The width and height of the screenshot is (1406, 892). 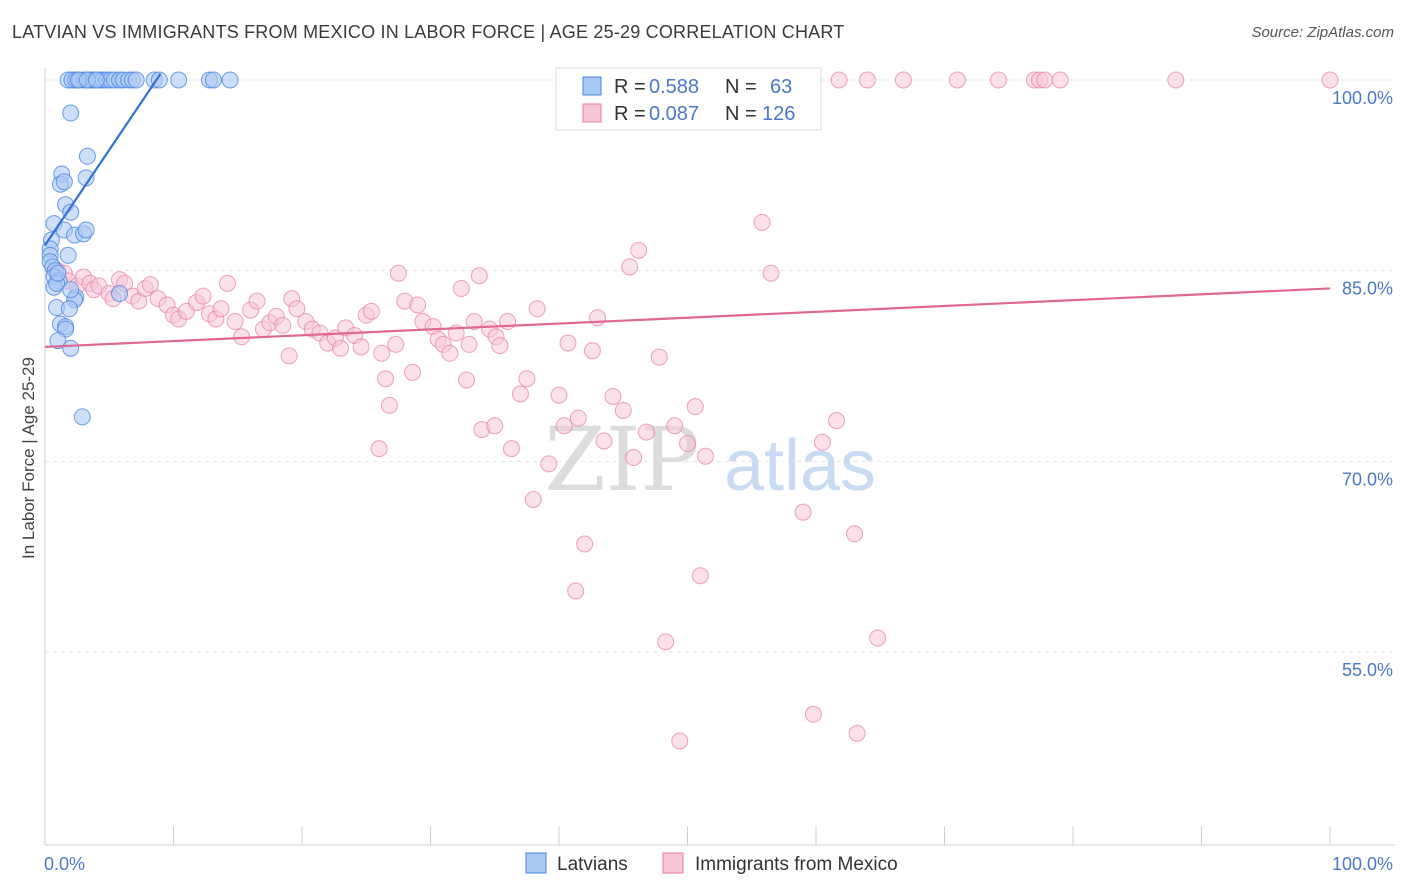 What do you see at coordinates (688, 99) in the screenshot?
I see `legend-stats: R = 0.588 N = 63 R = 0.087 N = 126` at bounding box center [688, 99].